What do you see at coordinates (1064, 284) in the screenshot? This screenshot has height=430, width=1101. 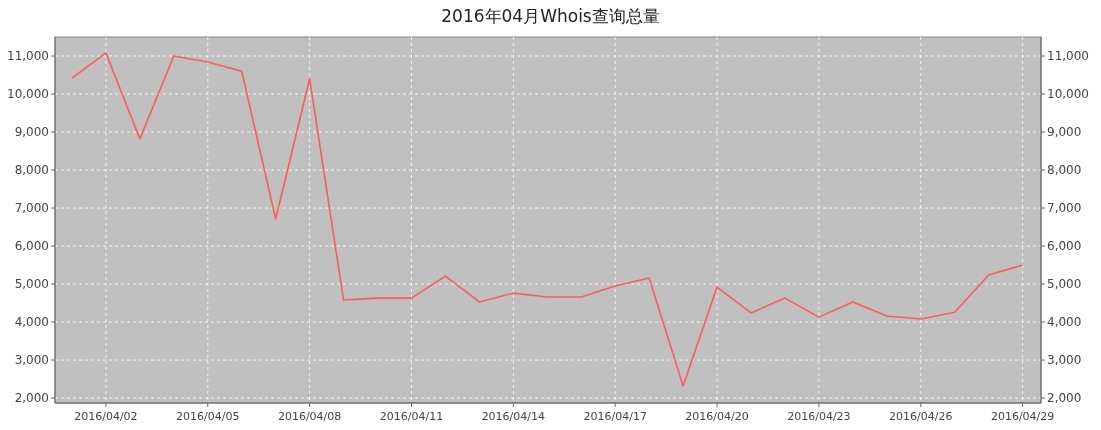 I see `y2-tick-label: 5,000` at bounding box center [1064, 284].